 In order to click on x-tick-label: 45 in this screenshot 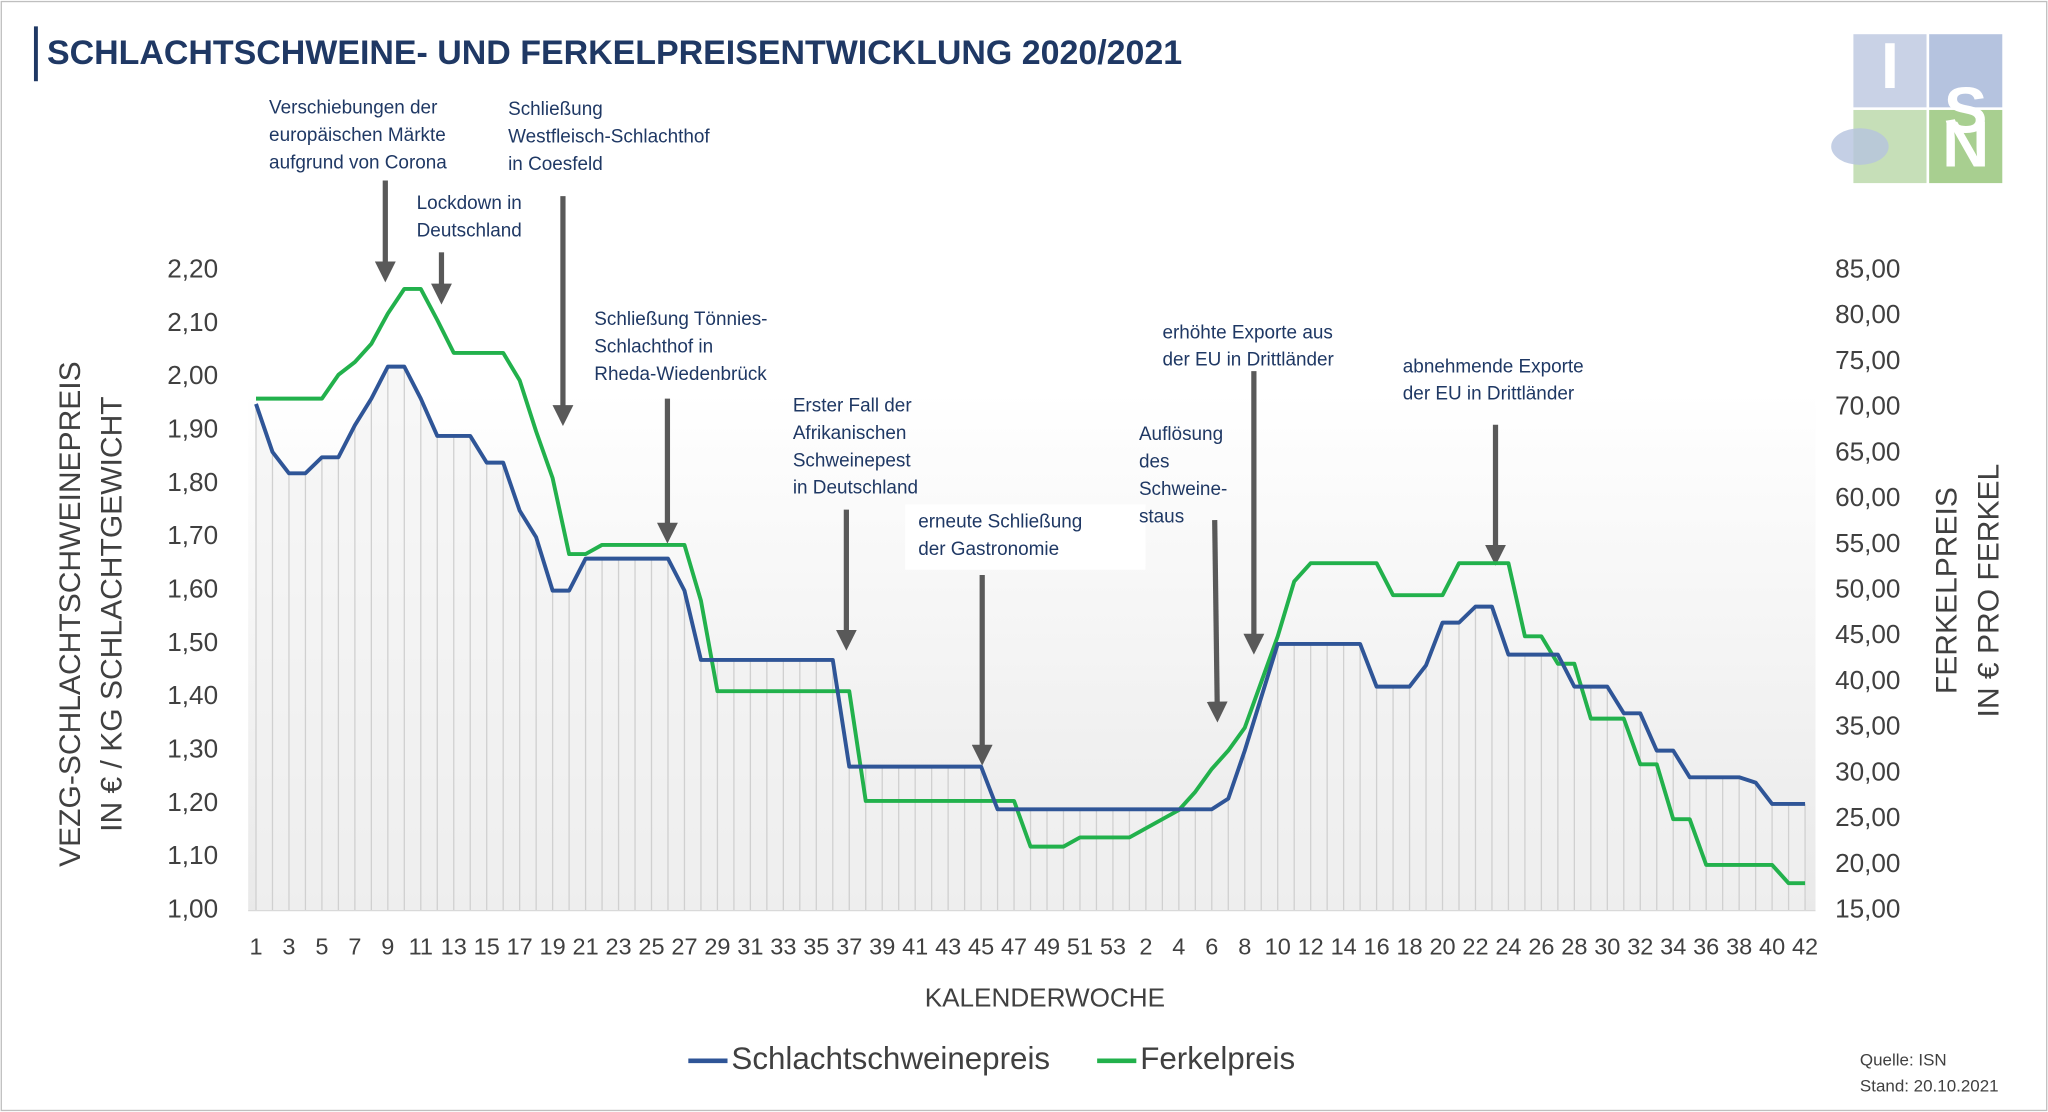, I will do `click(981, 947)`.